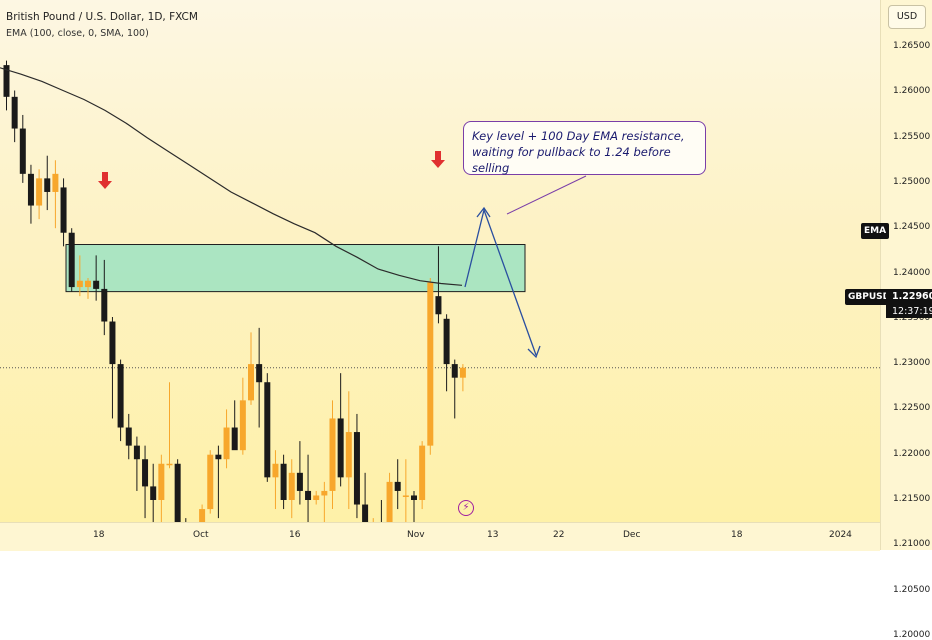  I want to click on time-axis, so click(440, 536).